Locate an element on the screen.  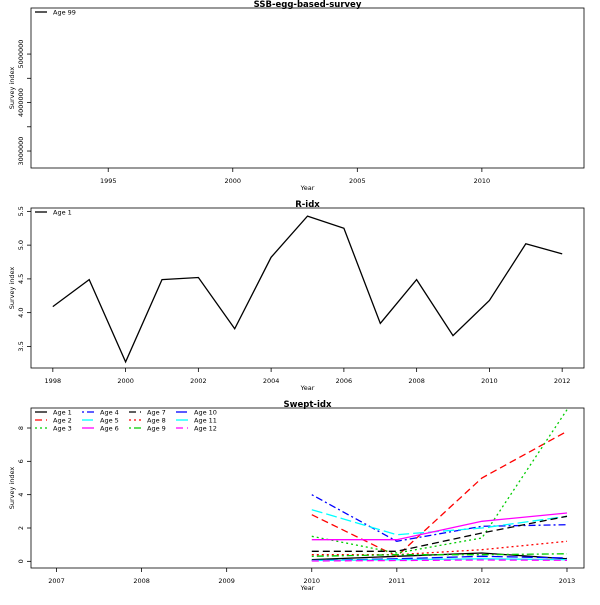
x-tick-label: 2013 is located at coordinates (567, 581).